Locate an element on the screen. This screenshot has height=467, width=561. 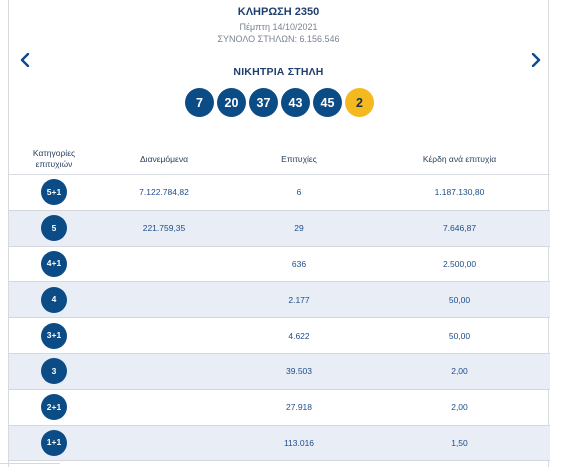
table-row: 3 39.503 2,00 is located at coordinates (279, 371).